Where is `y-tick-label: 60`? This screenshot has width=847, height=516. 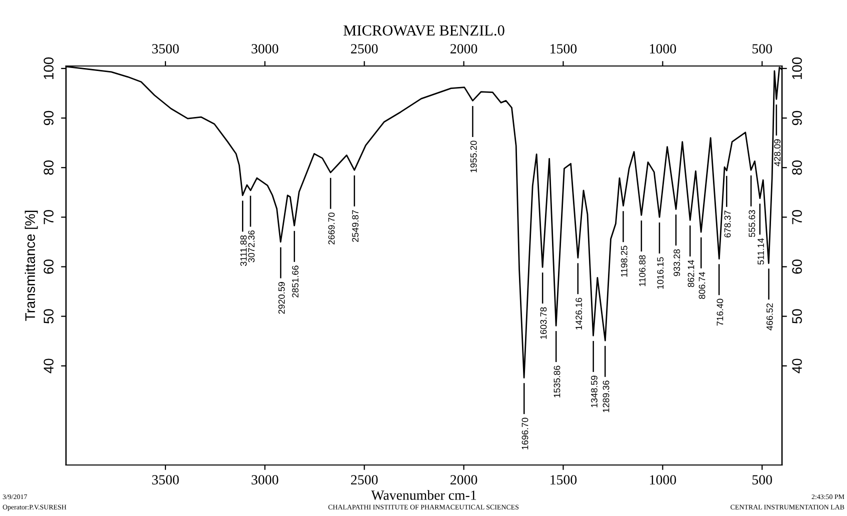
y-tick-label: 60 is located at coordinates (49, 267).